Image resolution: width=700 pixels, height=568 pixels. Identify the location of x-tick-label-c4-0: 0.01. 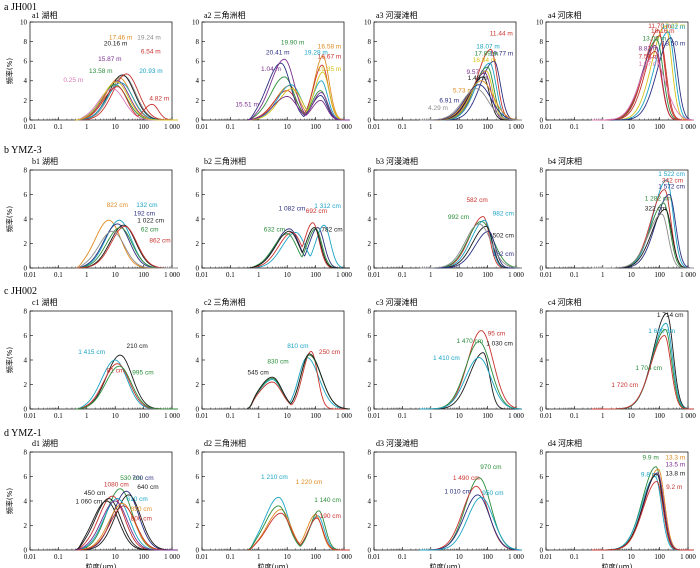
(546, 416).